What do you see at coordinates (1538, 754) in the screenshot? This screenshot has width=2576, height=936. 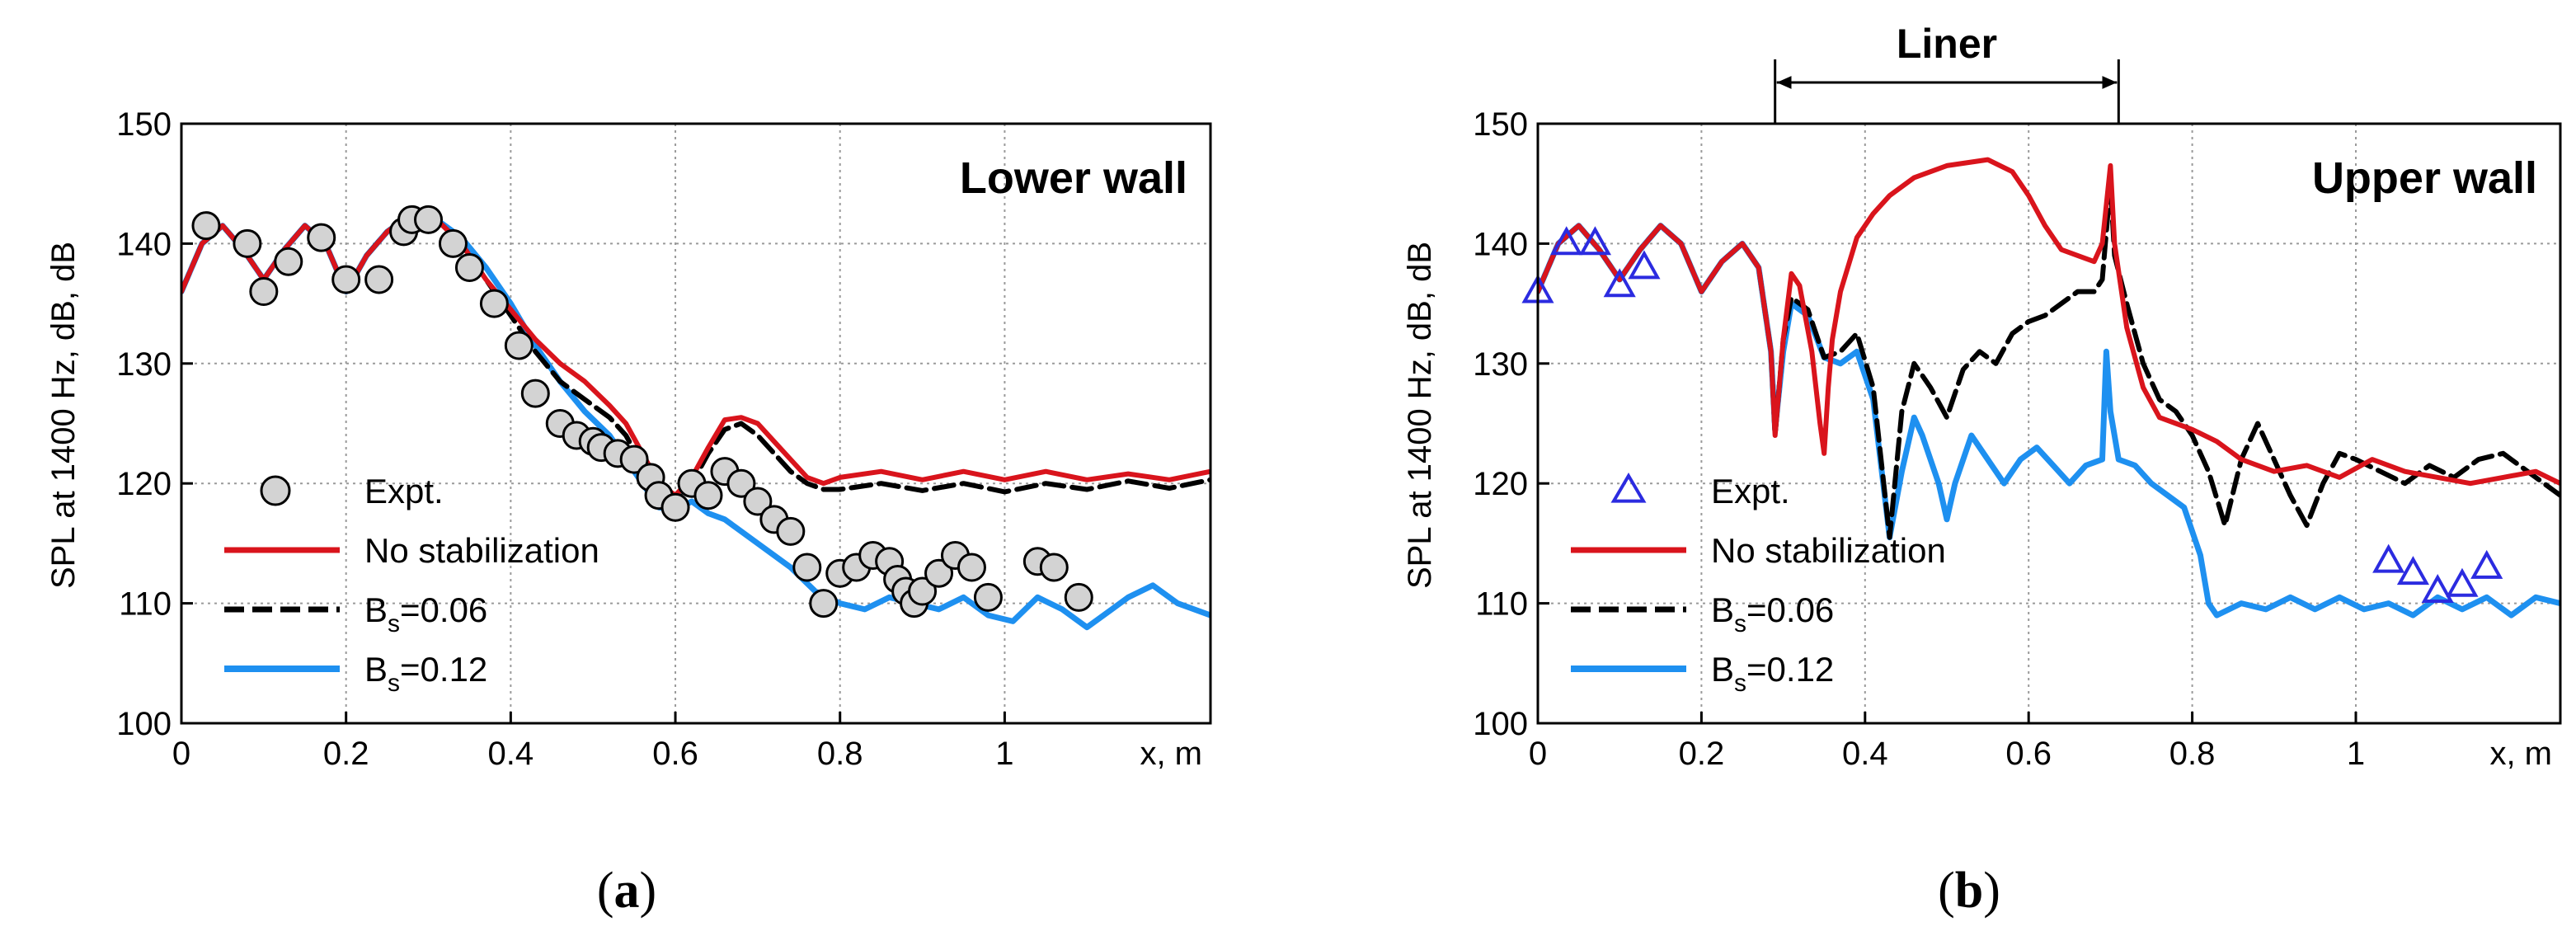 I see `x-tick-label-b: 0` at bounding box center [1538, 754].